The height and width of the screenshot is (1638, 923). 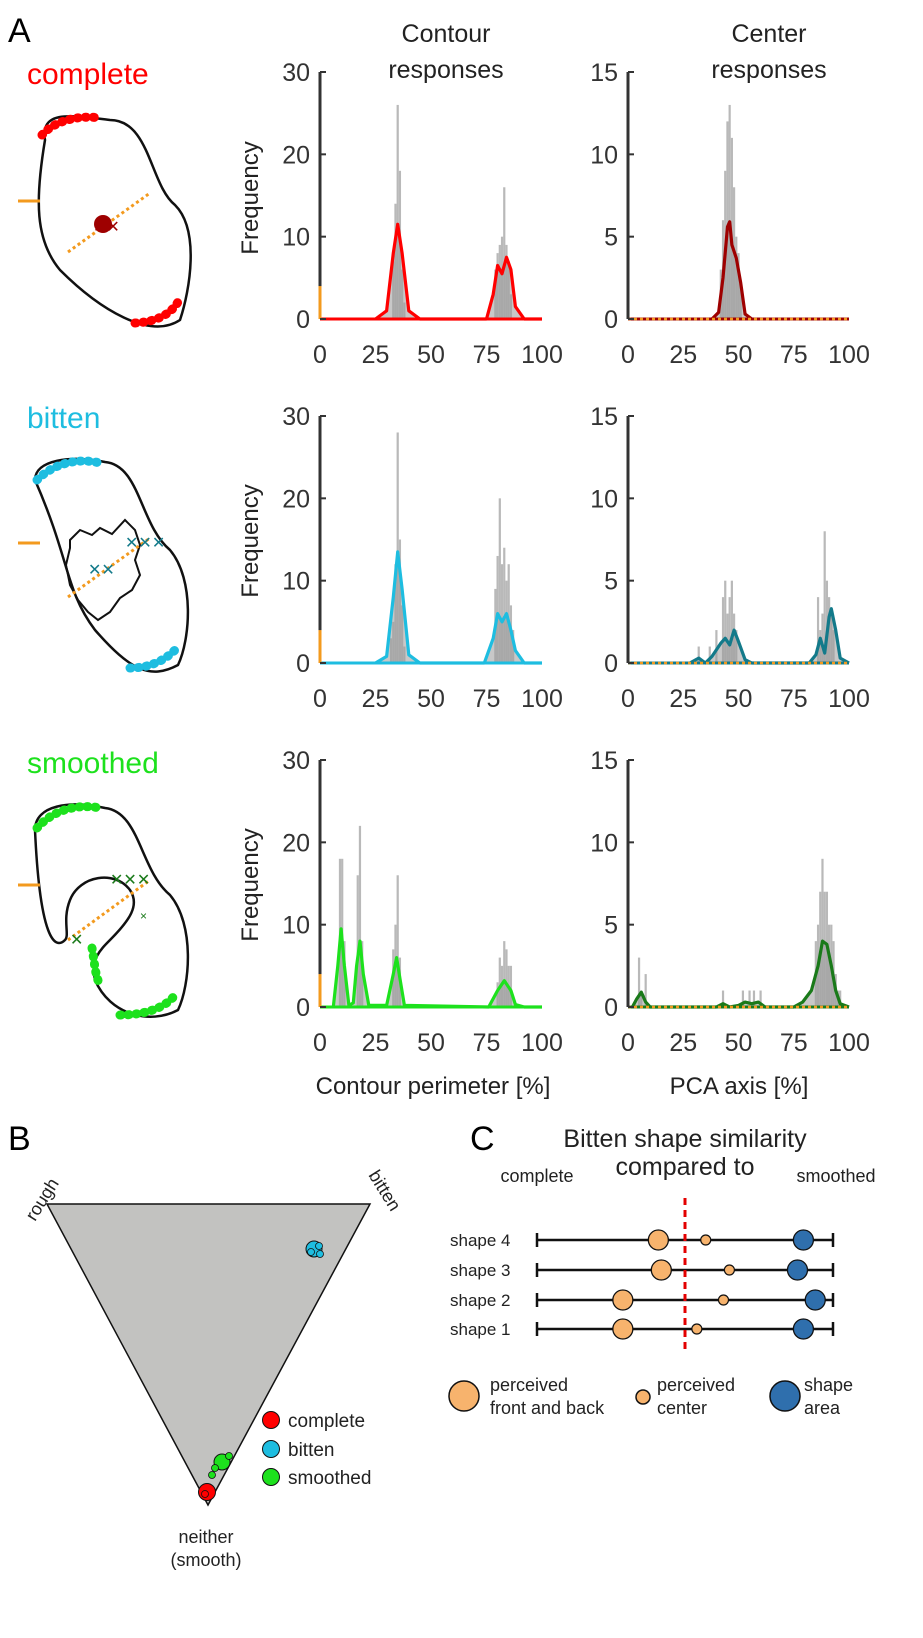 What do you see at coordinates (19, 1139) in the screenshot?
I see `panel-letter-b: B` at bounding box center [19, 1139].